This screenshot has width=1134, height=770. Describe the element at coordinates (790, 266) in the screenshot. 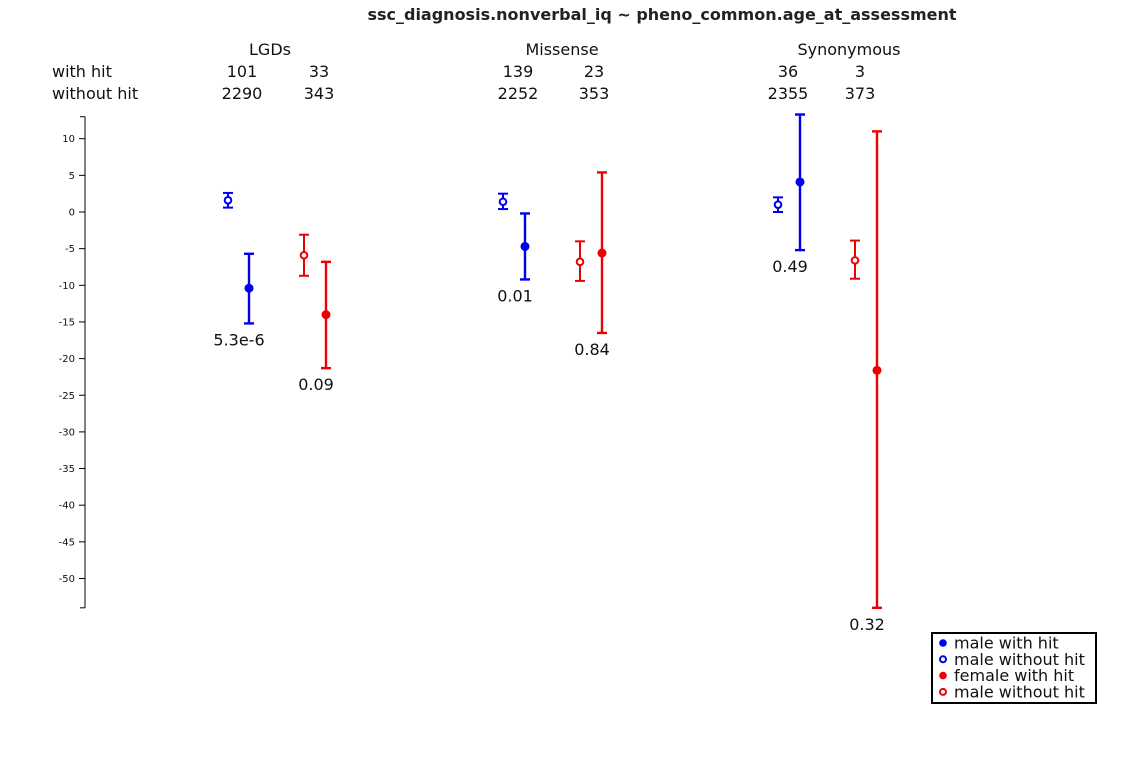

I see `male-with-hit-pvalue: 0.49` at that location.